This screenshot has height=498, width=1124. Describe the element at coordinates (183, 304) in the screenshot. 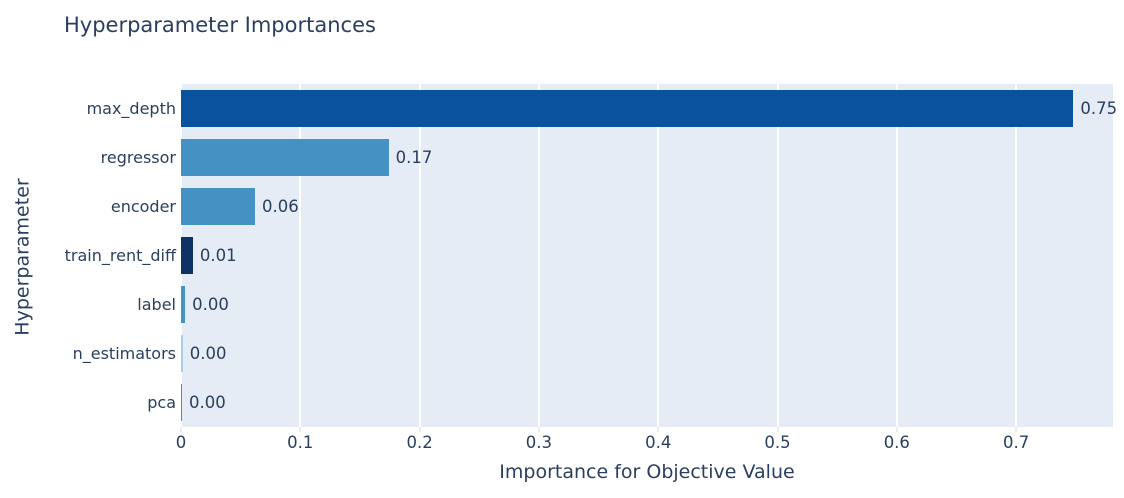

I see `bar-label` at that location.